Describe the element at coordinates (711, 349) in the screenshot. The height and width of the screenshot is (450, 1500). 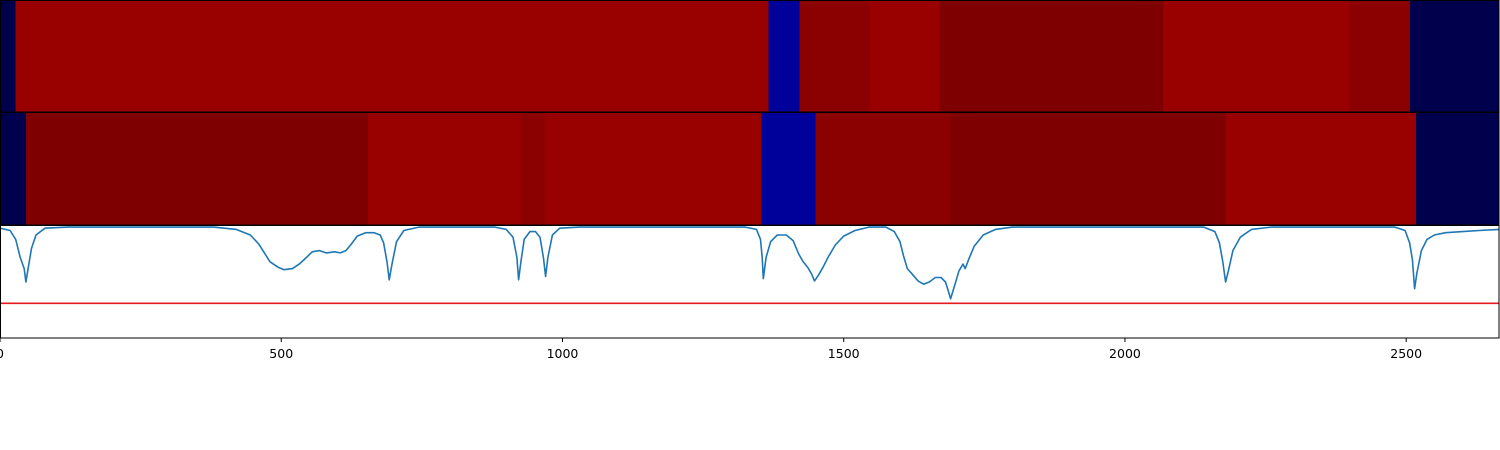
I see `x-axis: 0 500 1000 1500 2000 2500` at that location.